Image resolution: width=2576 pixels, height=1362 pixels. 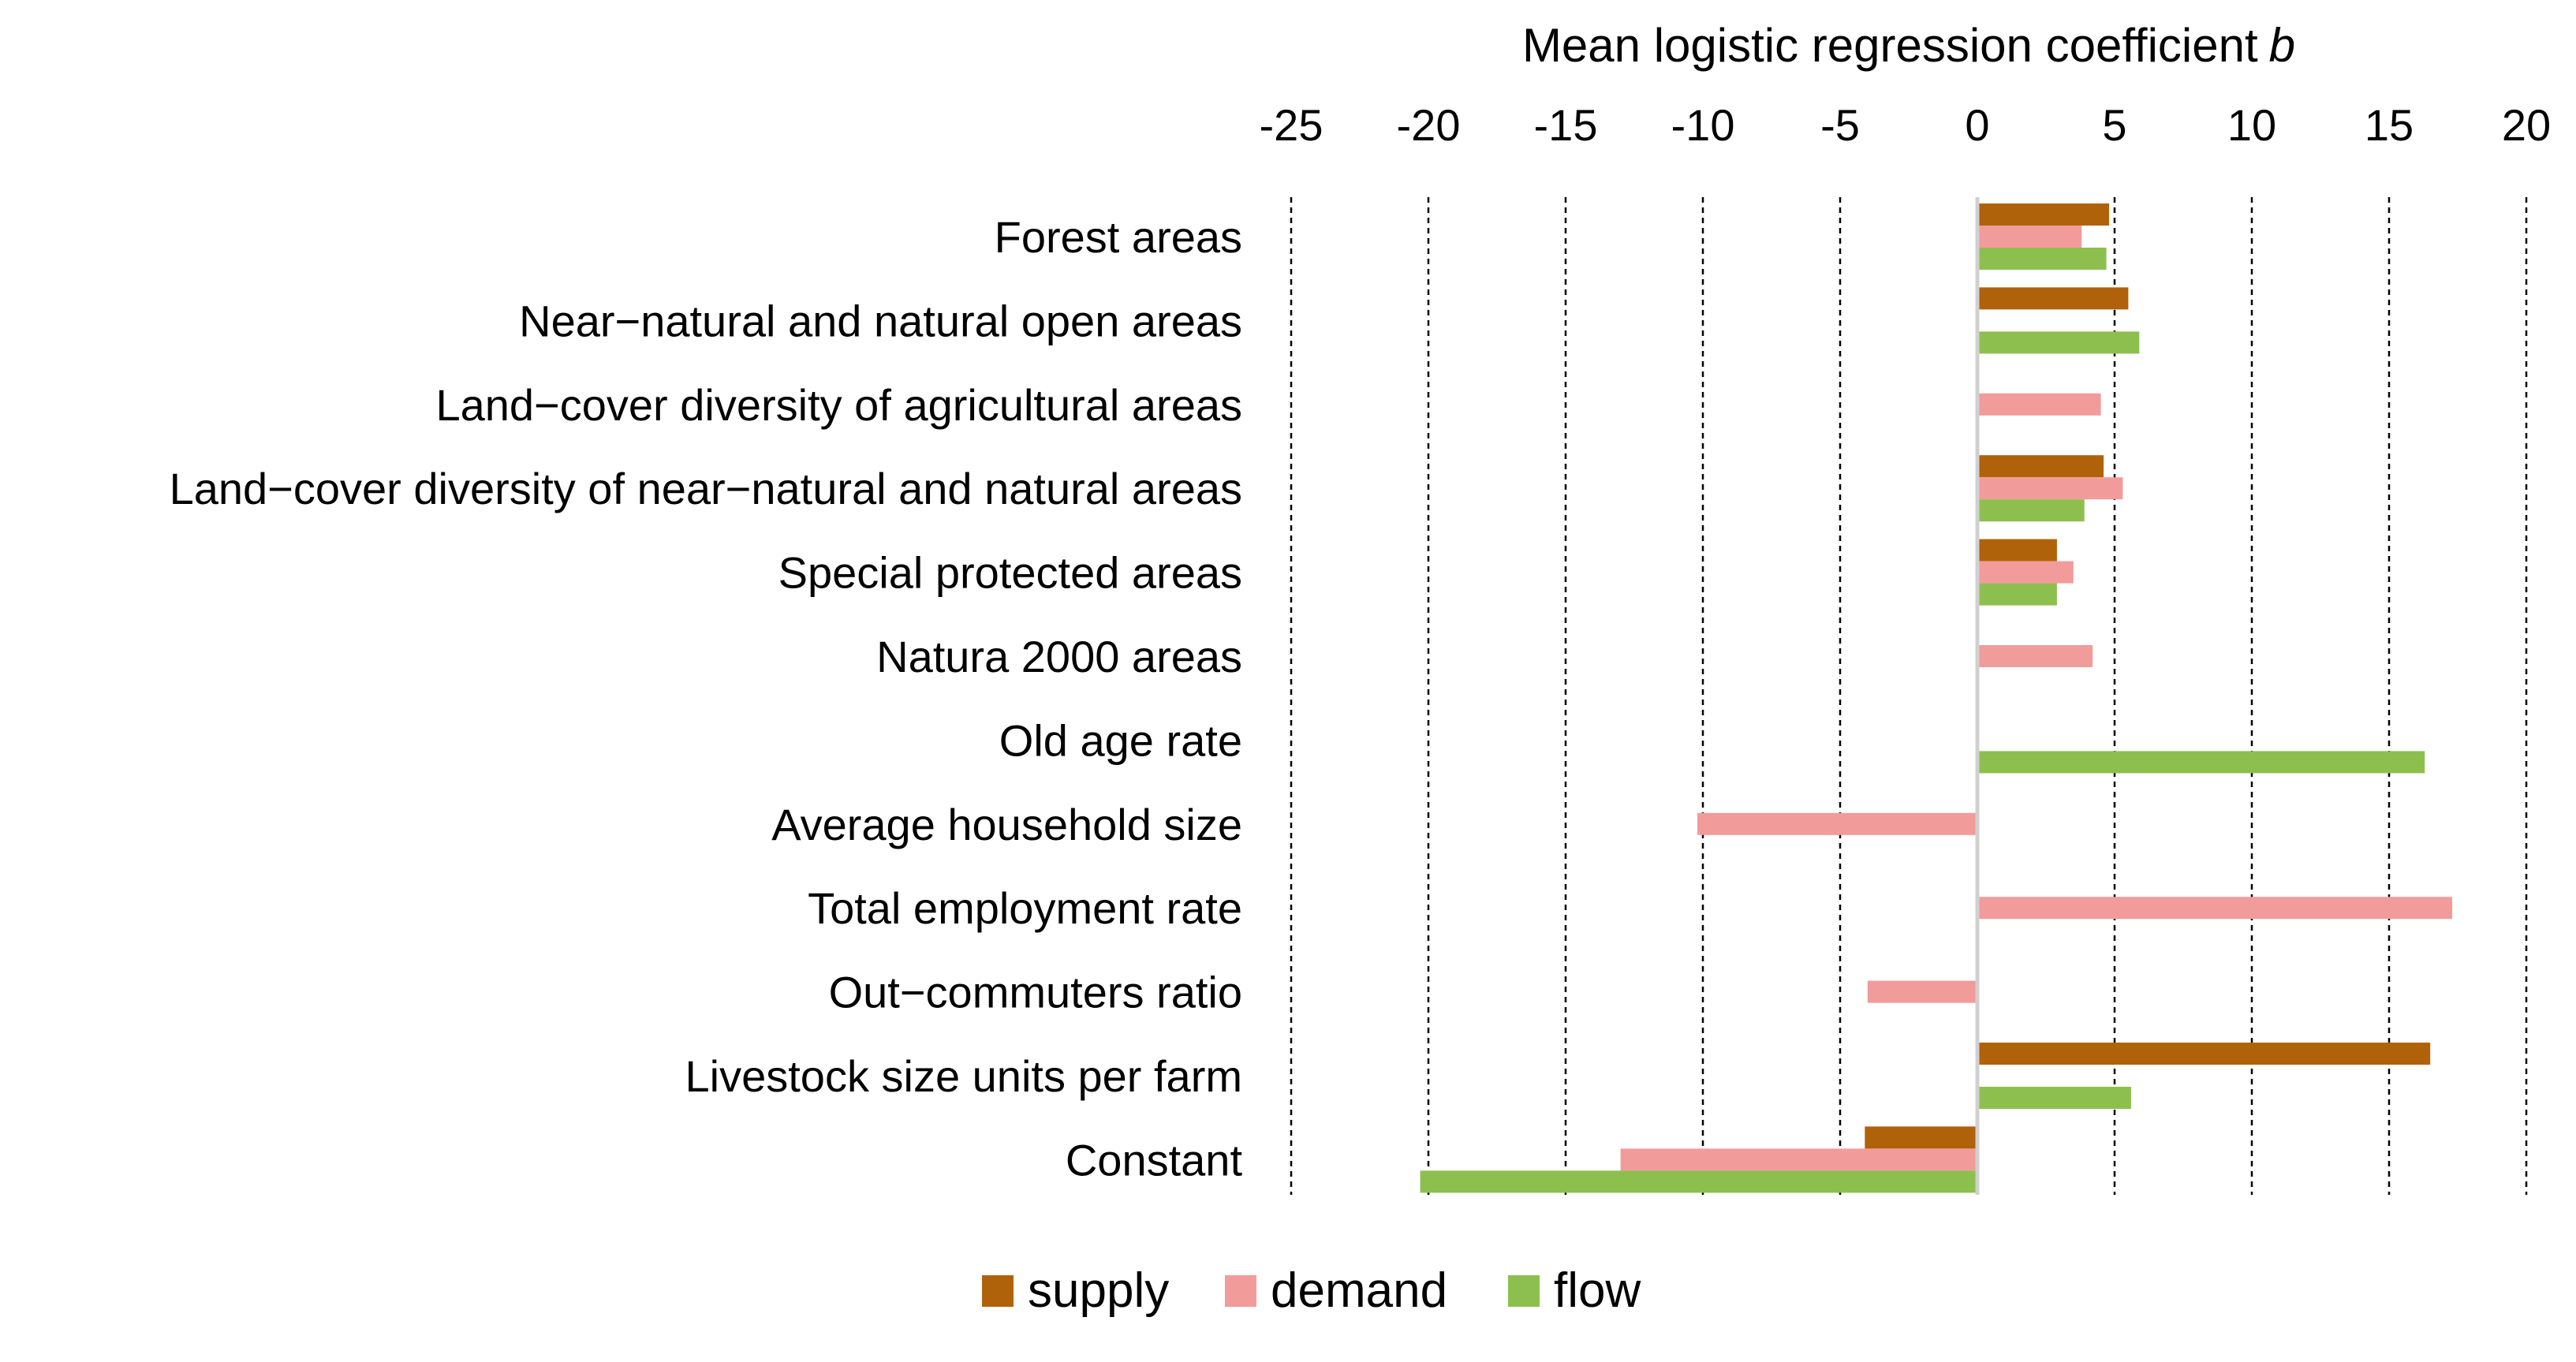 I want to click on x-tick-labels: -25 -20 -15 -10 -5 0 5 10 15 20, so click(x=1906, y=125).